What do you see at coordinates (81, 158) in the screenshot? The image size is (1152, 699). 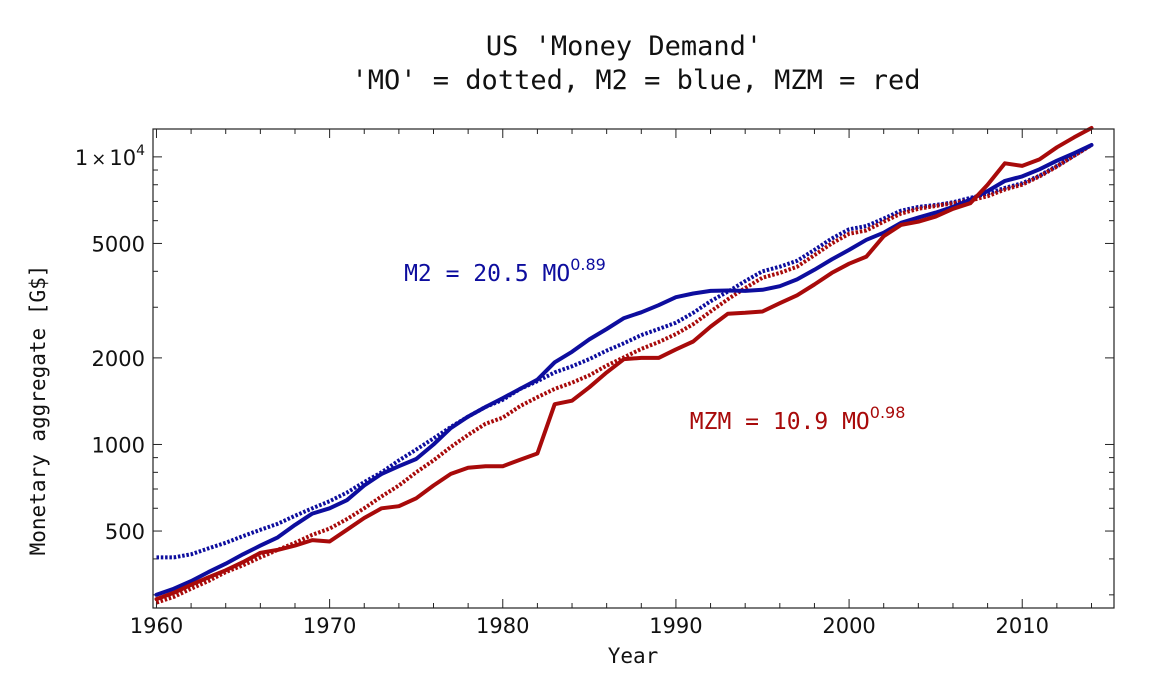 I see `y-tick-label-base: 1` at bounding box center [81, 158].